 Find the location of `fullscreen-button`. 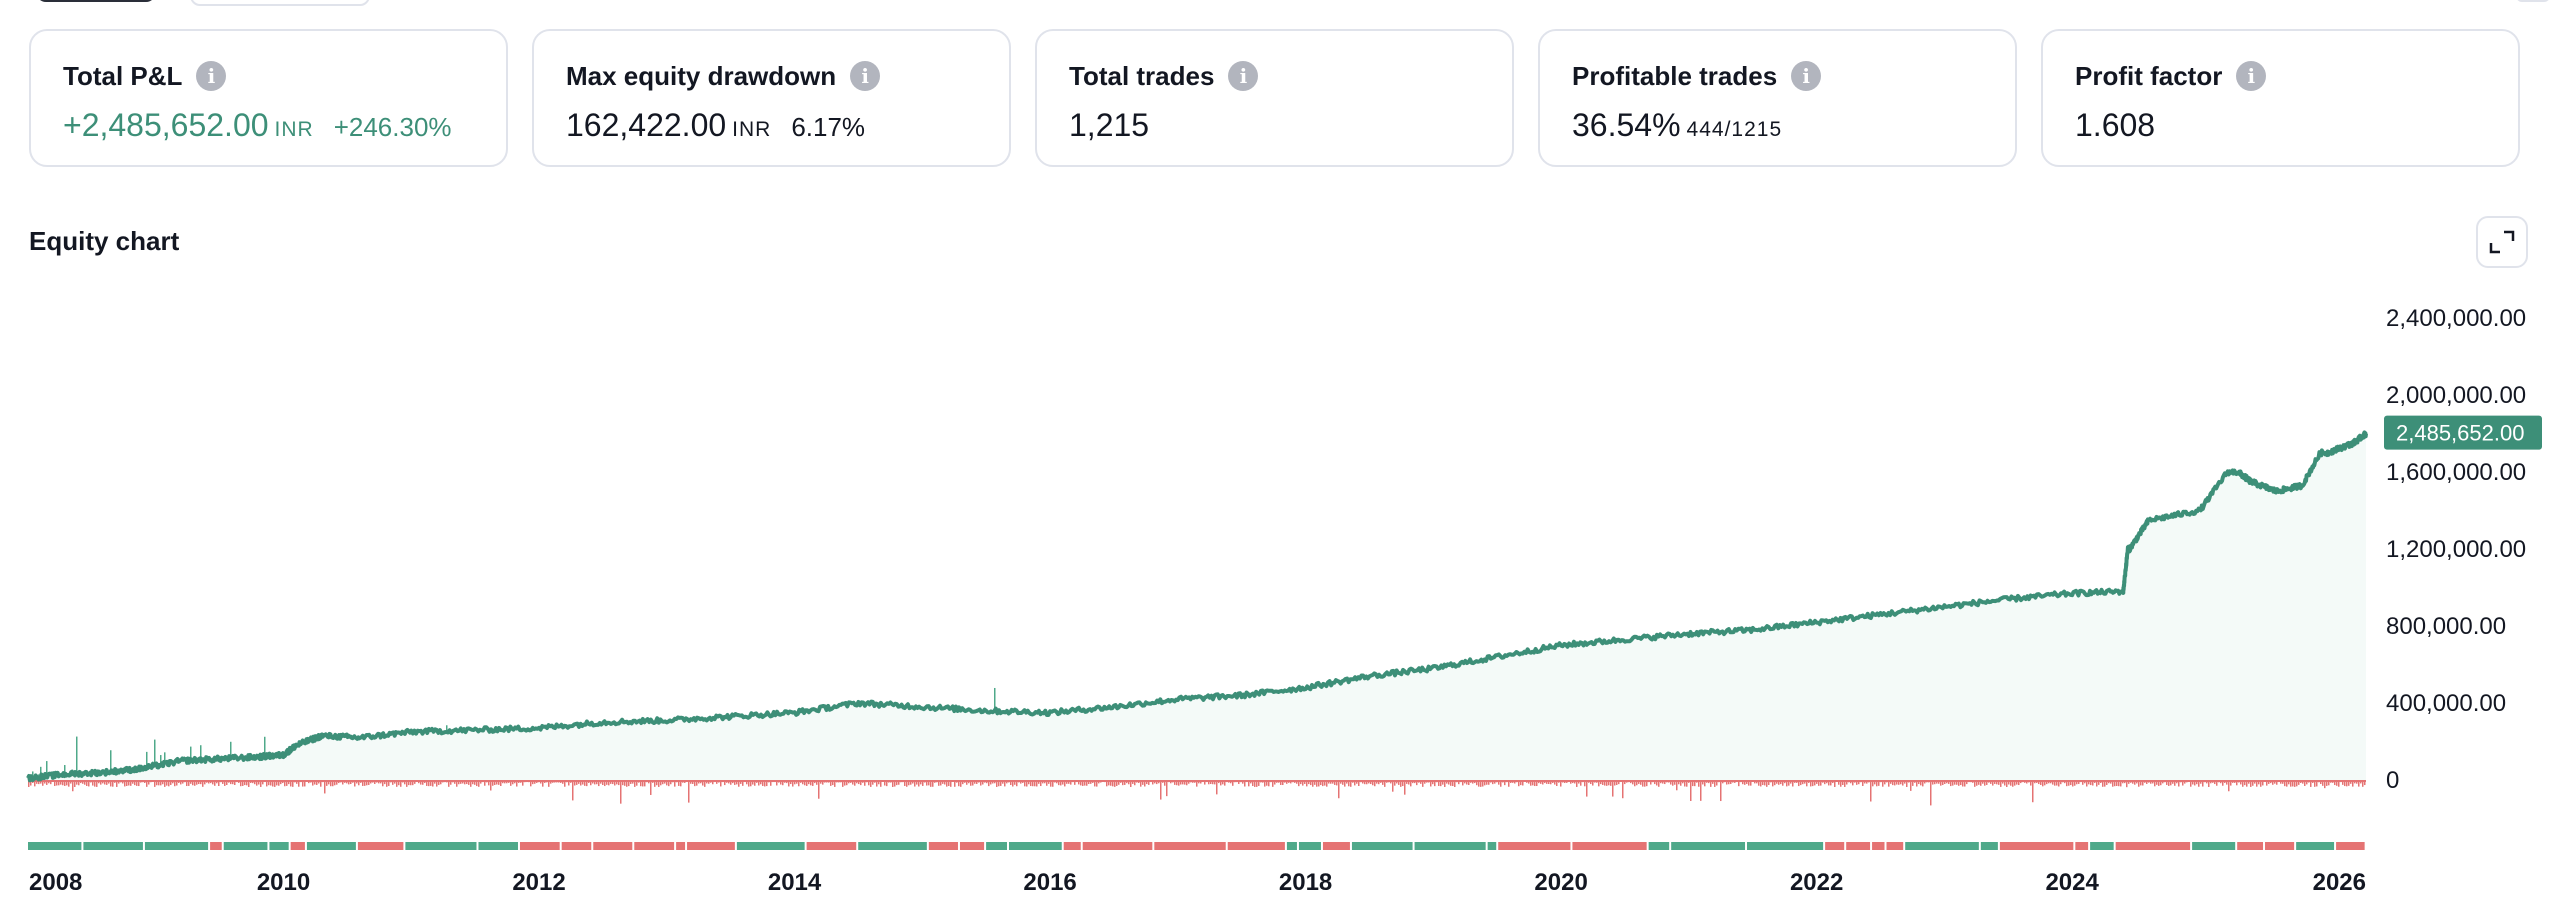

fullscreen-button is located at coordinates (2502, 242).